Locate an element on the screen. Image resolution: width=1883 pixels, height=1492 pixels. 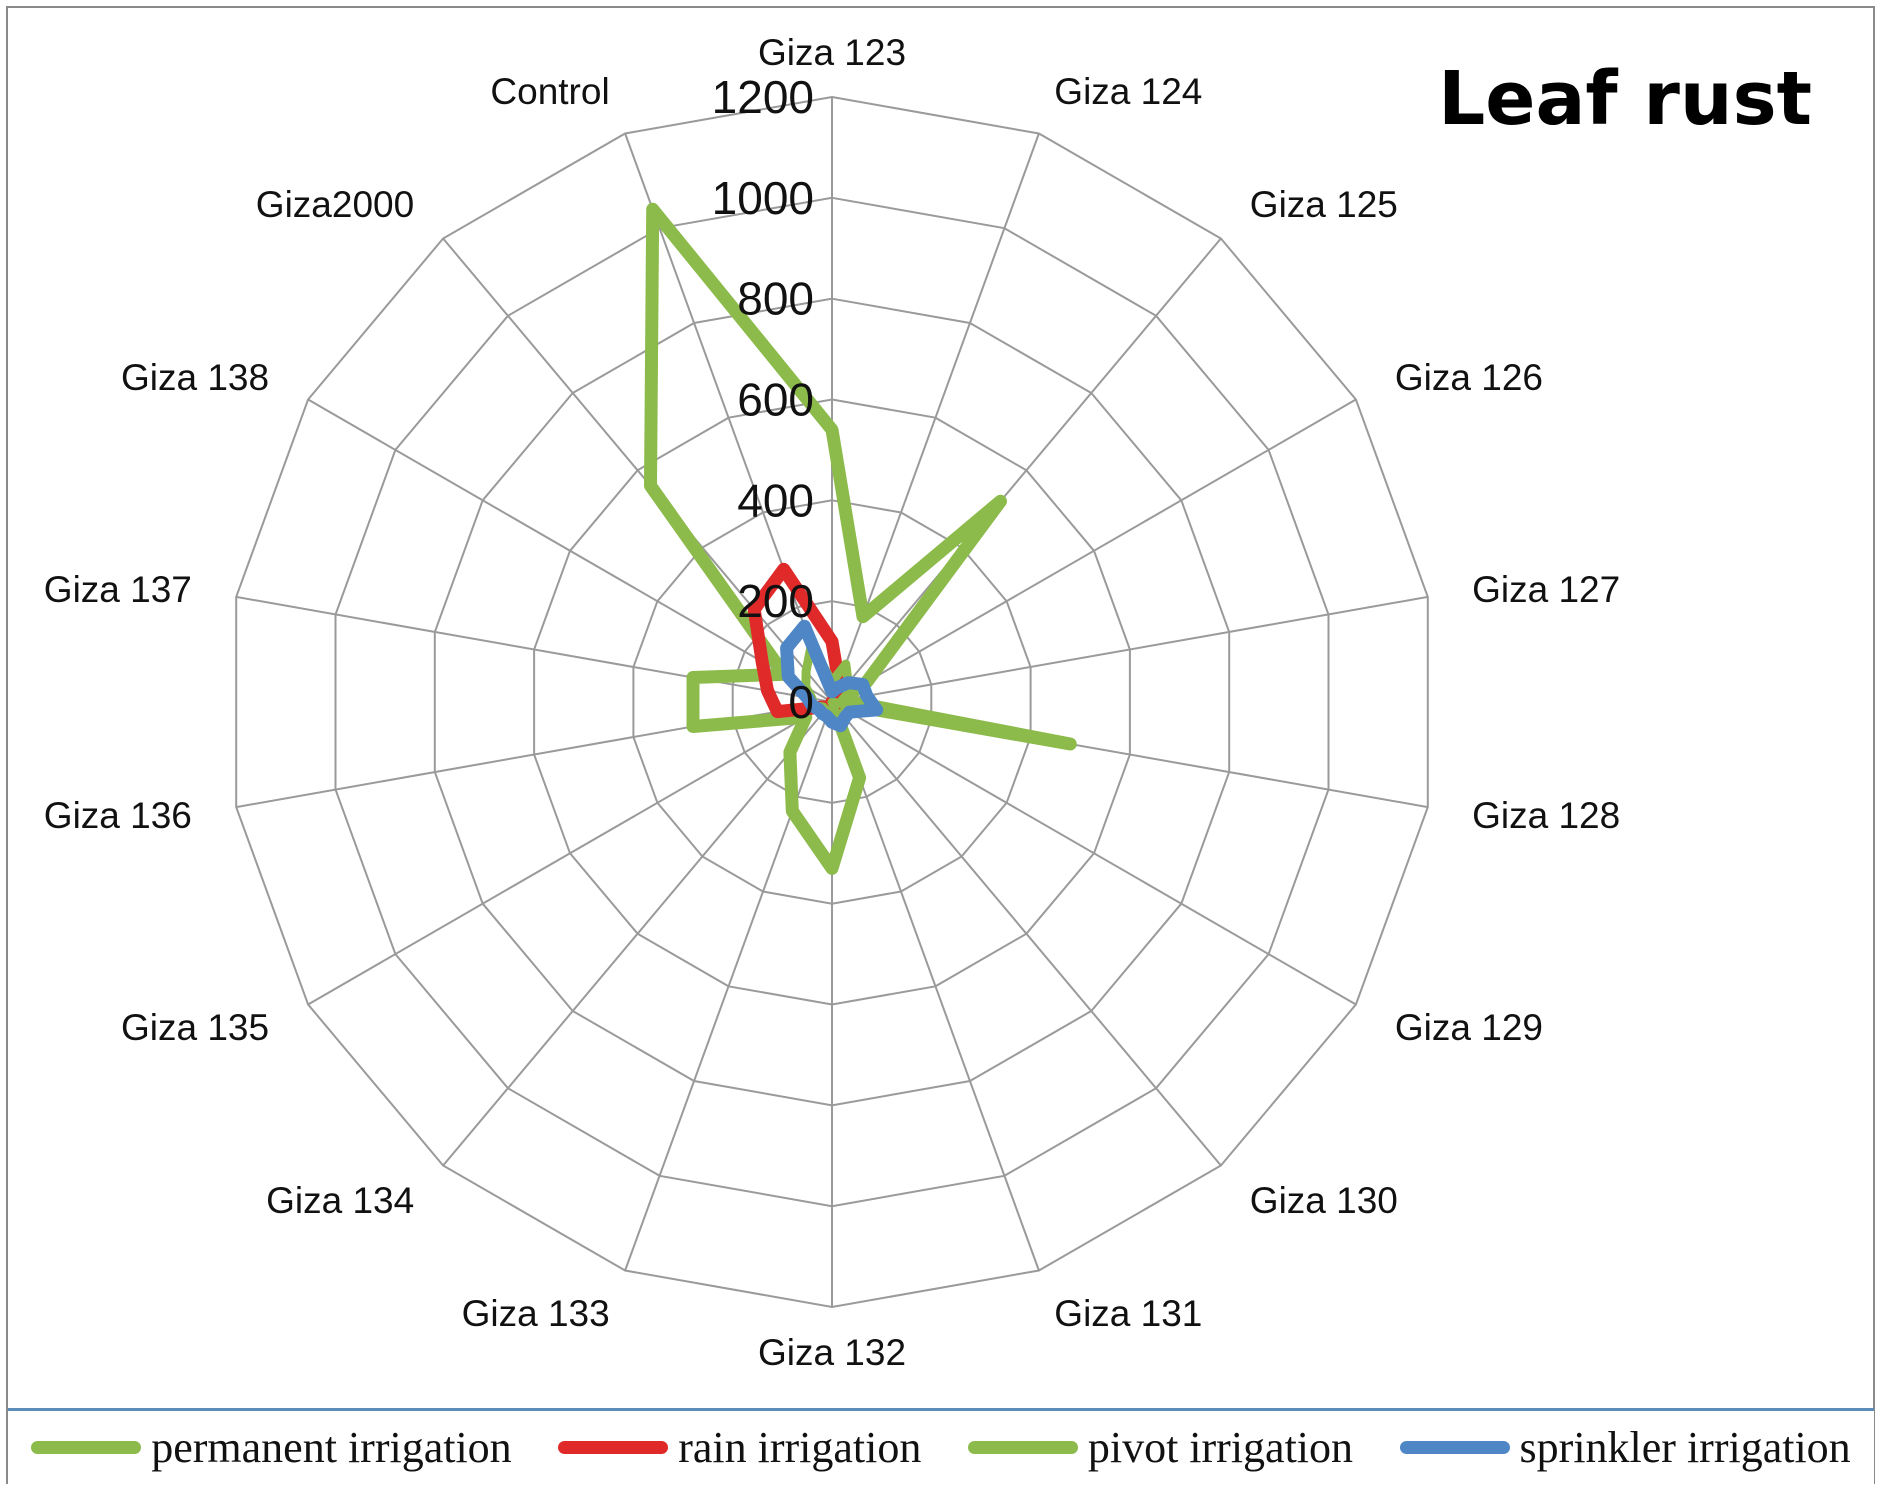
radial-tick-label: 0 is located at coordinates (801, 702).